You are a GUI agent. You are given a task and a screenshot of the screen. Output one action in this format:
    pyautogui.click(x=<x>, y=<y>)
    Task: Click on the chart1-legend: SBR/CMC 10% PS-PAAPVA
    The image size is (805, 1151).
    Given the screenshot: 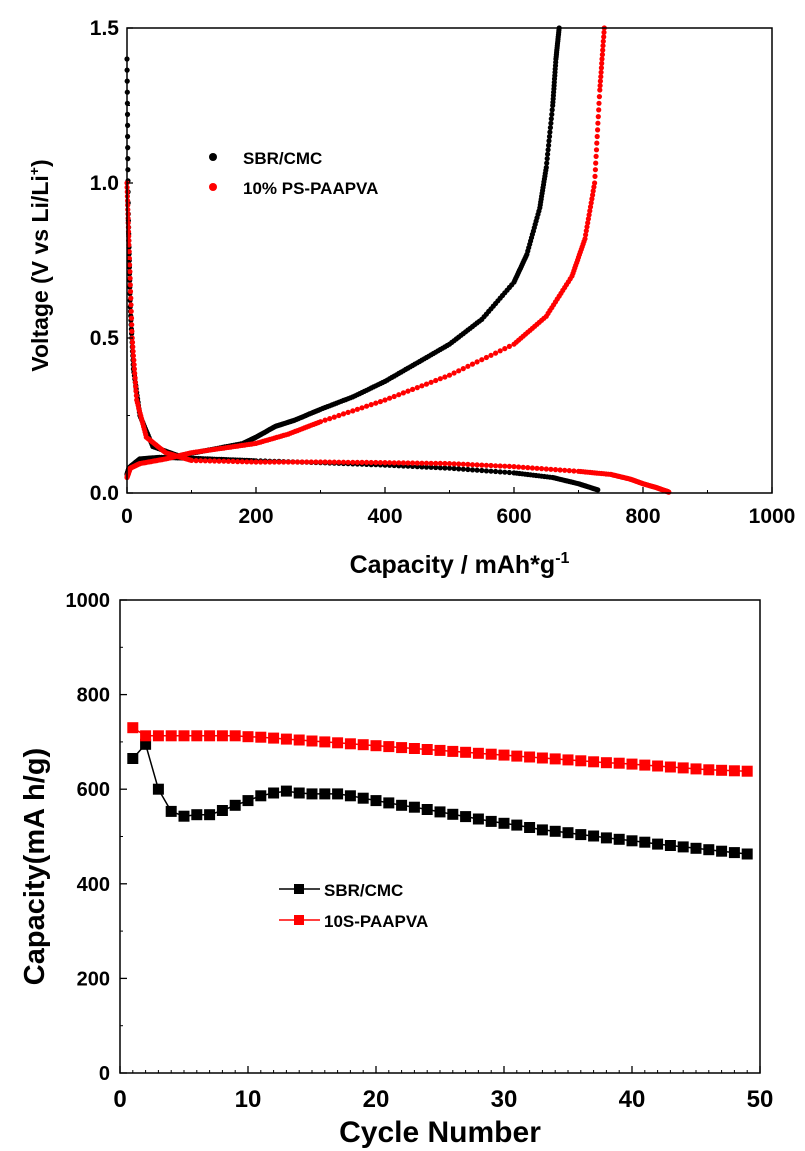 What is the action you would take?
    pyautogui.click(x=293, y=173)
    